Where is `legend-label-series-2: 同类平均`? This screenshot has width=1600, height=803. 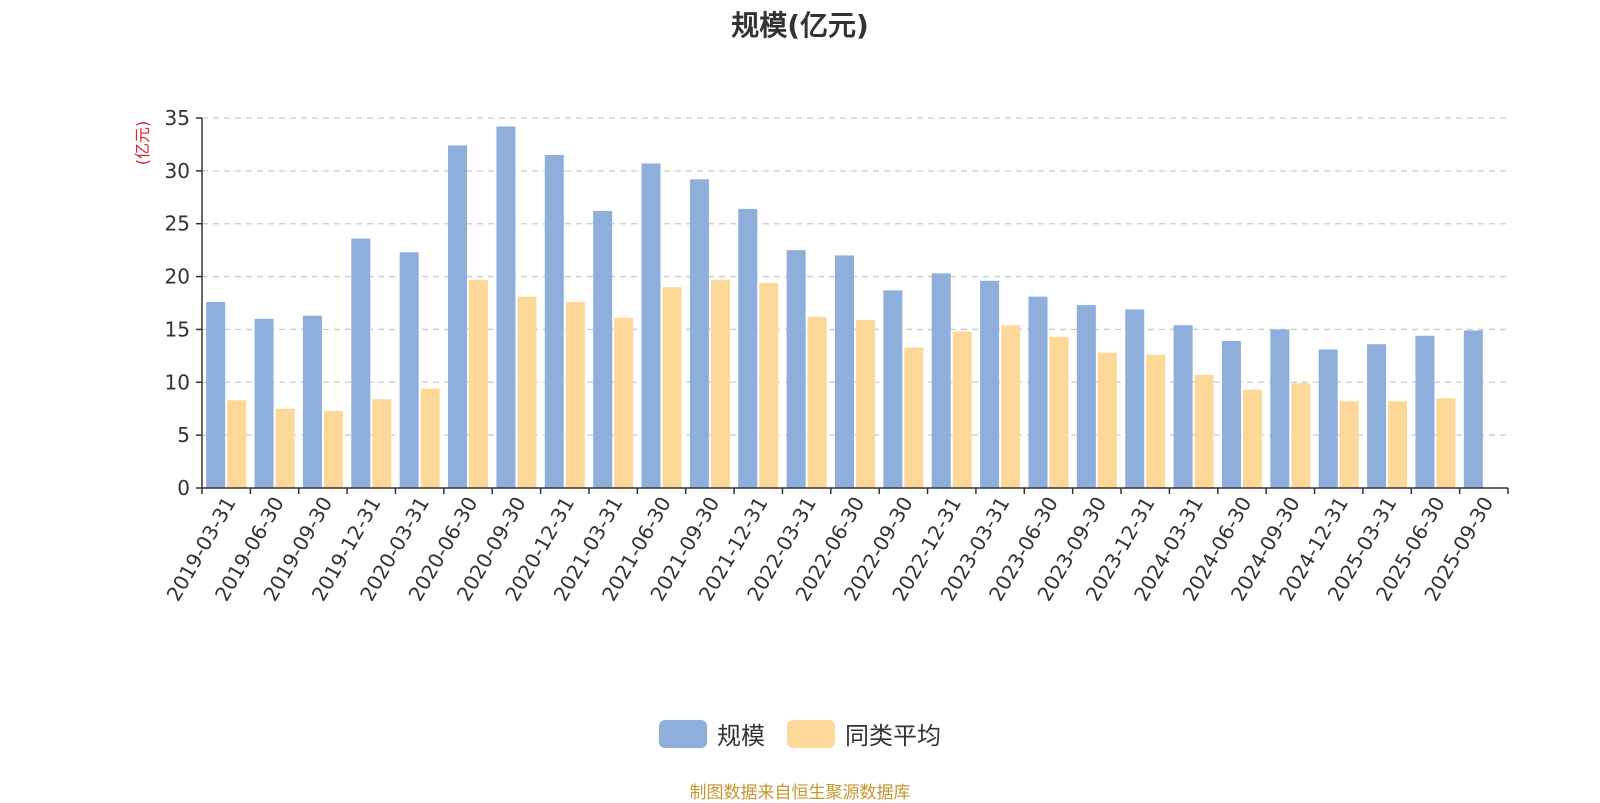
legend-label-series-2: 同类平均 is located at coordinates (893, 736).